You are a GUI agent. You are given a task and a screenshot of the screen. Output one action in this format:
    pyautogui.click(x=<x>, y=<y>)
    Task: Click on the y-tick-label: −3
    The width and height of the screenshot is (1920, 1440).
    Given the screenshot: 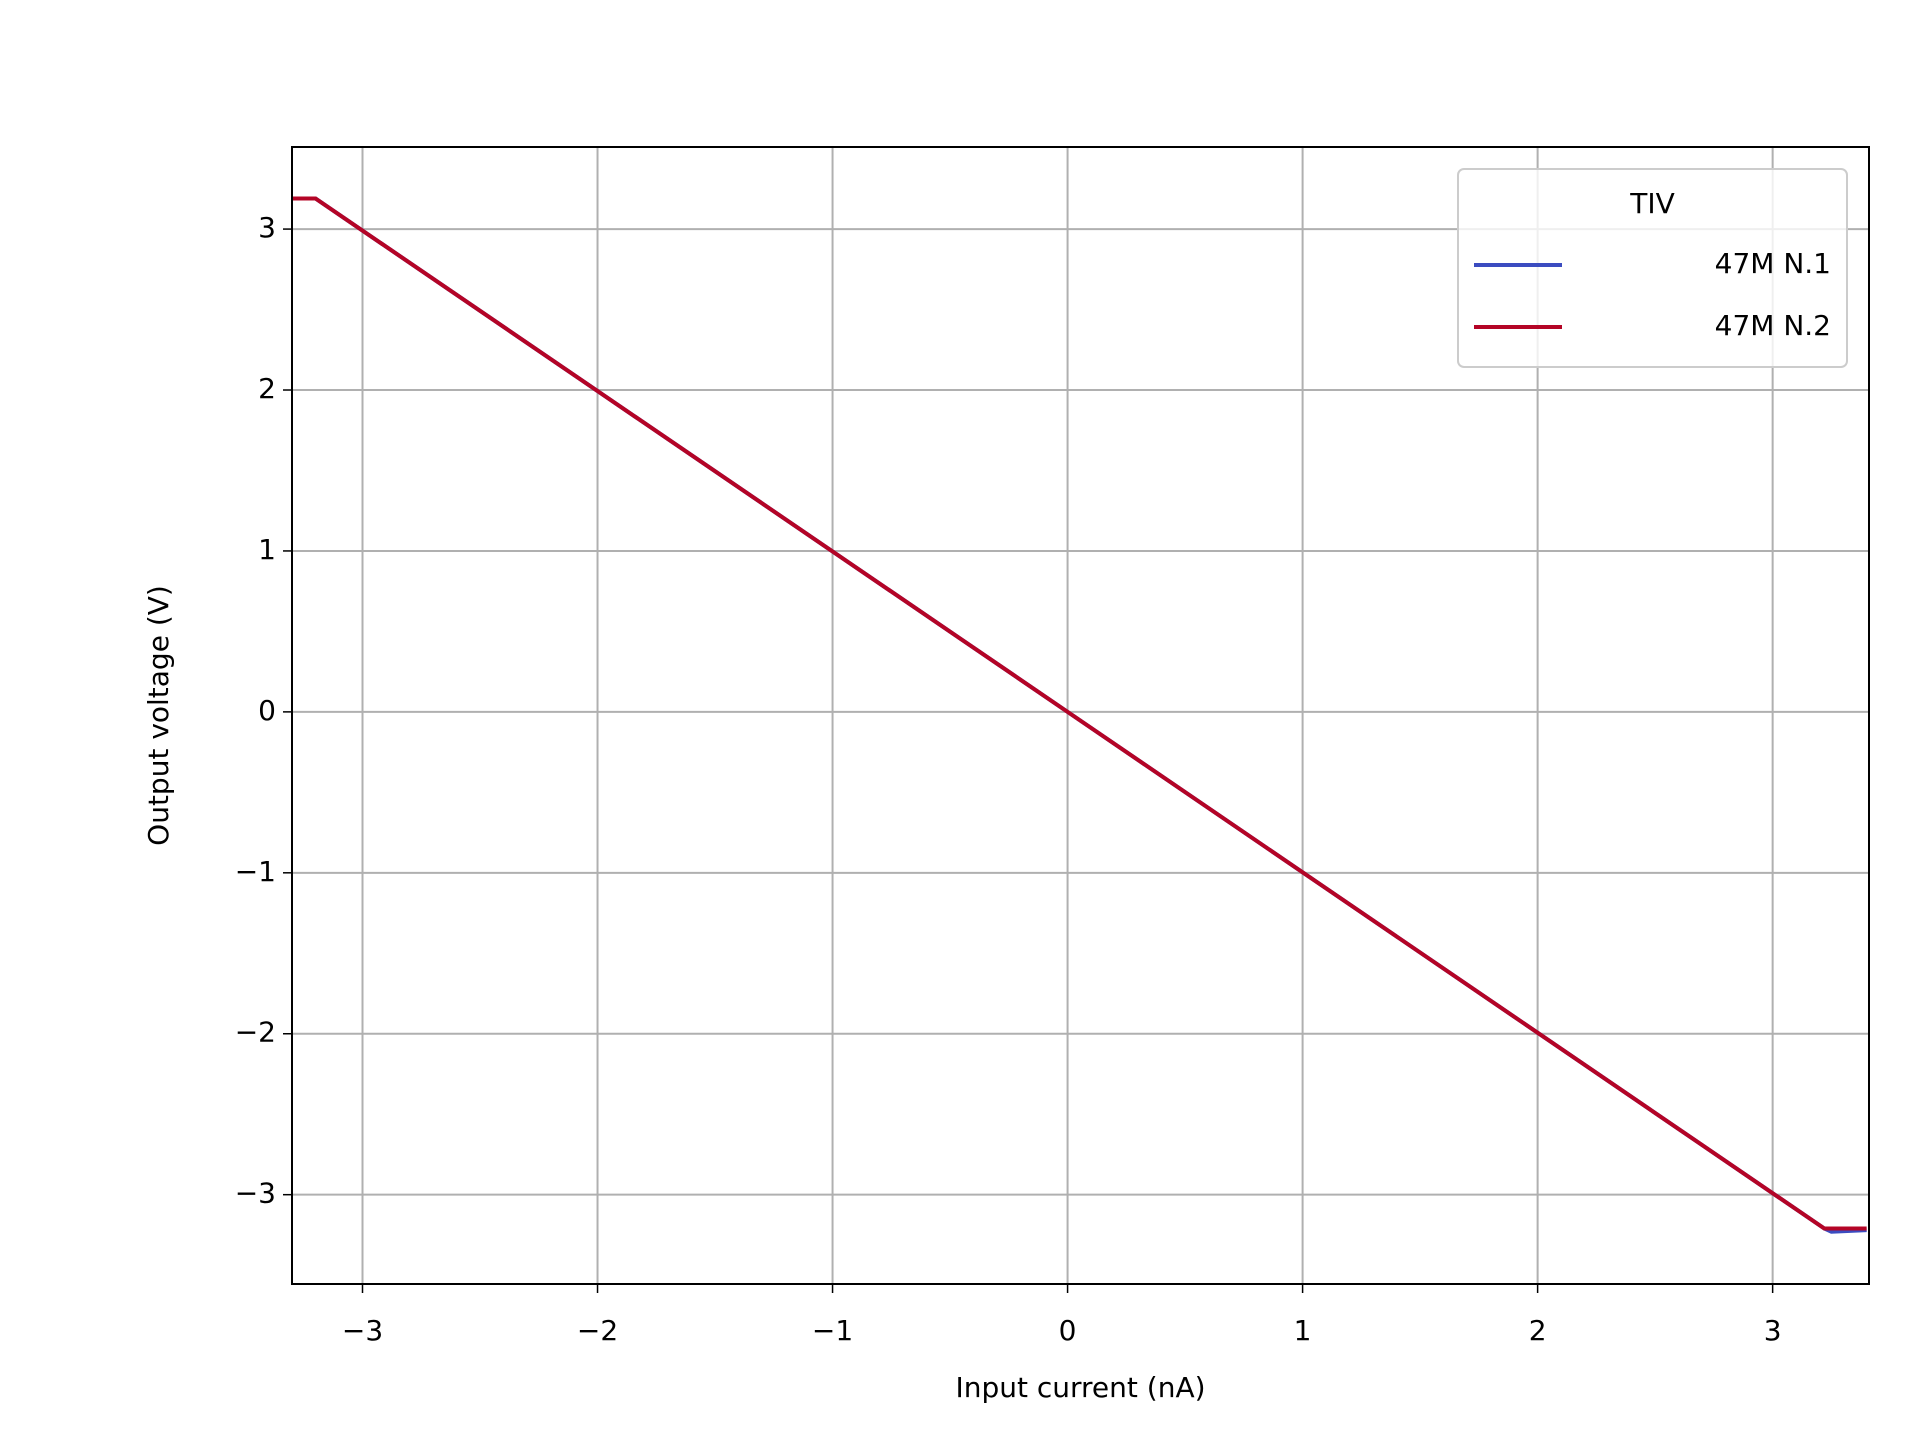 What is the action you would take?
    pyautogui.click(x=255, y=1193)
    